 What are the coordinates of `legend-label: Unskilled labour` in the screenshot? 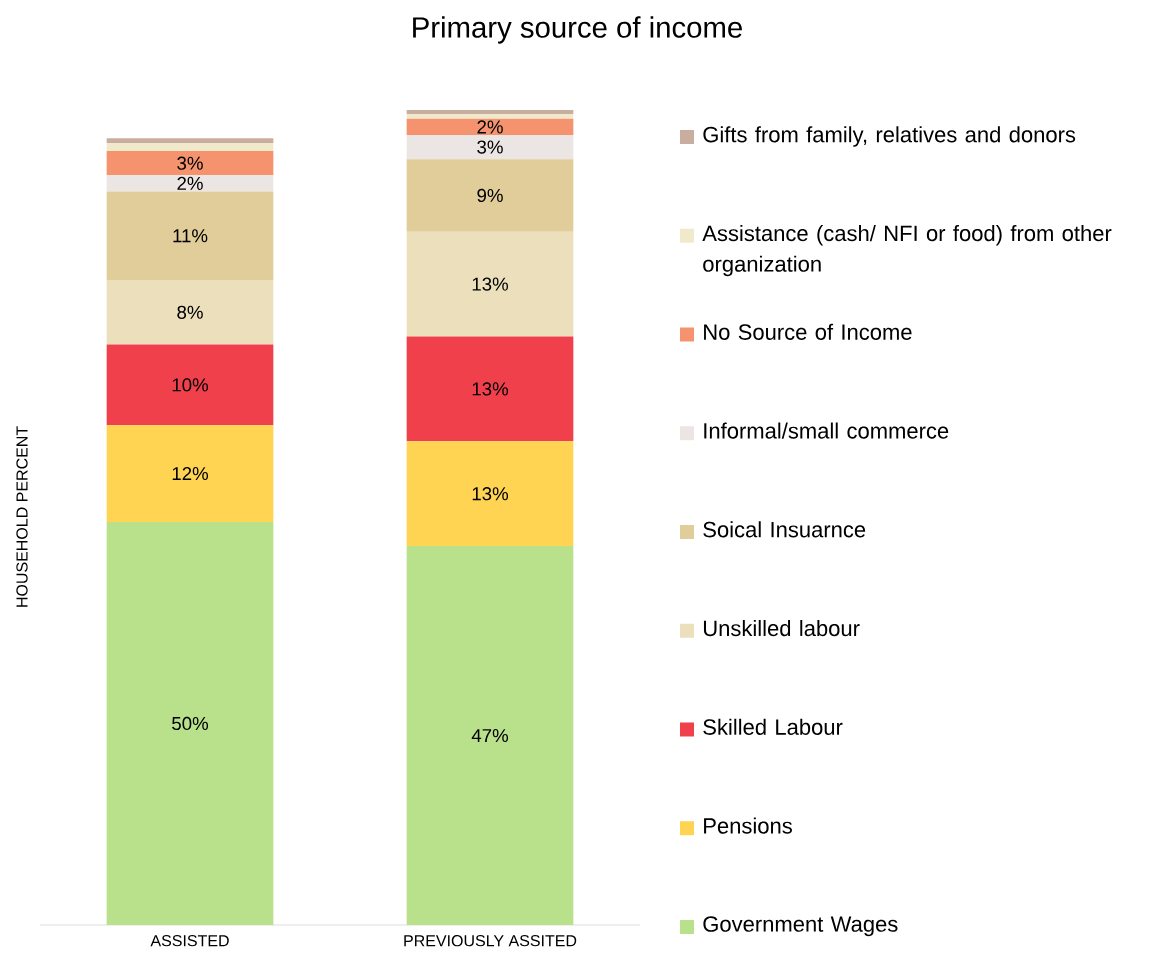 It's located at (781, 628).